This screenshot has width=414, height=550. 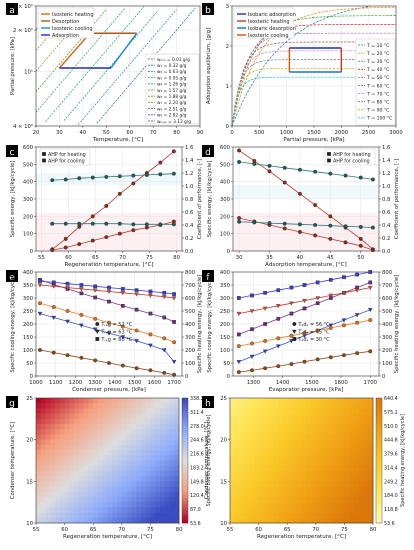 I want to click on colorbar-frame, so click(x=379, y=460).